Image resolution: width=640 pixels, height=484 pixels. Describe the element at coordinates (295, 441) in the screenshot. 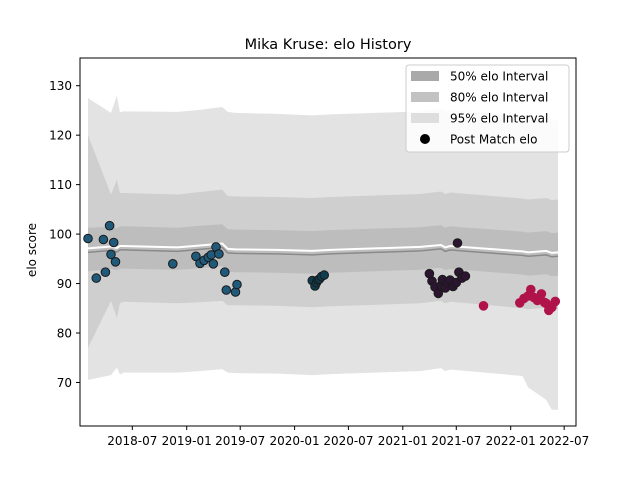

I see `x-tick-label: 2020-01` at that location.